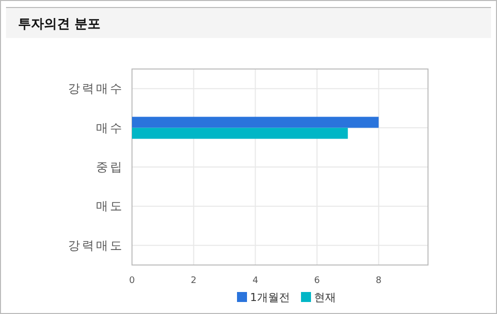  What do you see at coordinates (96, 89) in the screenshot?
I see `y-tick-label: 강력매수` at bounding box center [96, 89].